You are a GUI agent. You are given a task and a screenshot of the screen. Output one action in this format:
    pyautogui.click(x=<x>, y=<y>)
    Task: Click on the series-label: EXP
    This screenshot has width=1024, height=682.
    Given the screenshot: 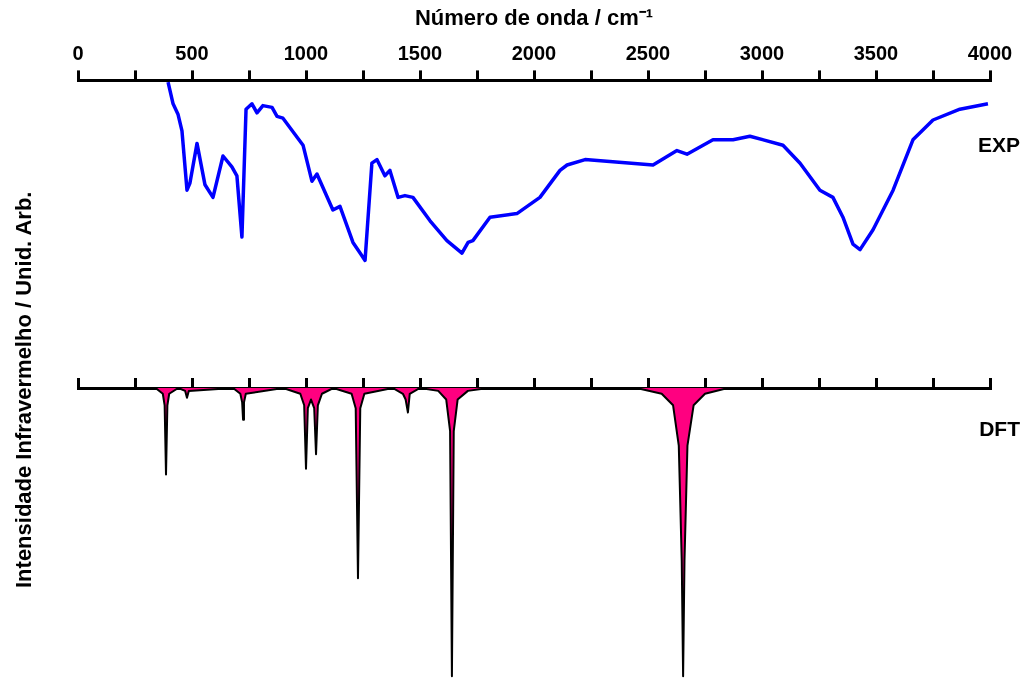 What is the action you would take?
    pyautogui.click(x=998, y=144)
    